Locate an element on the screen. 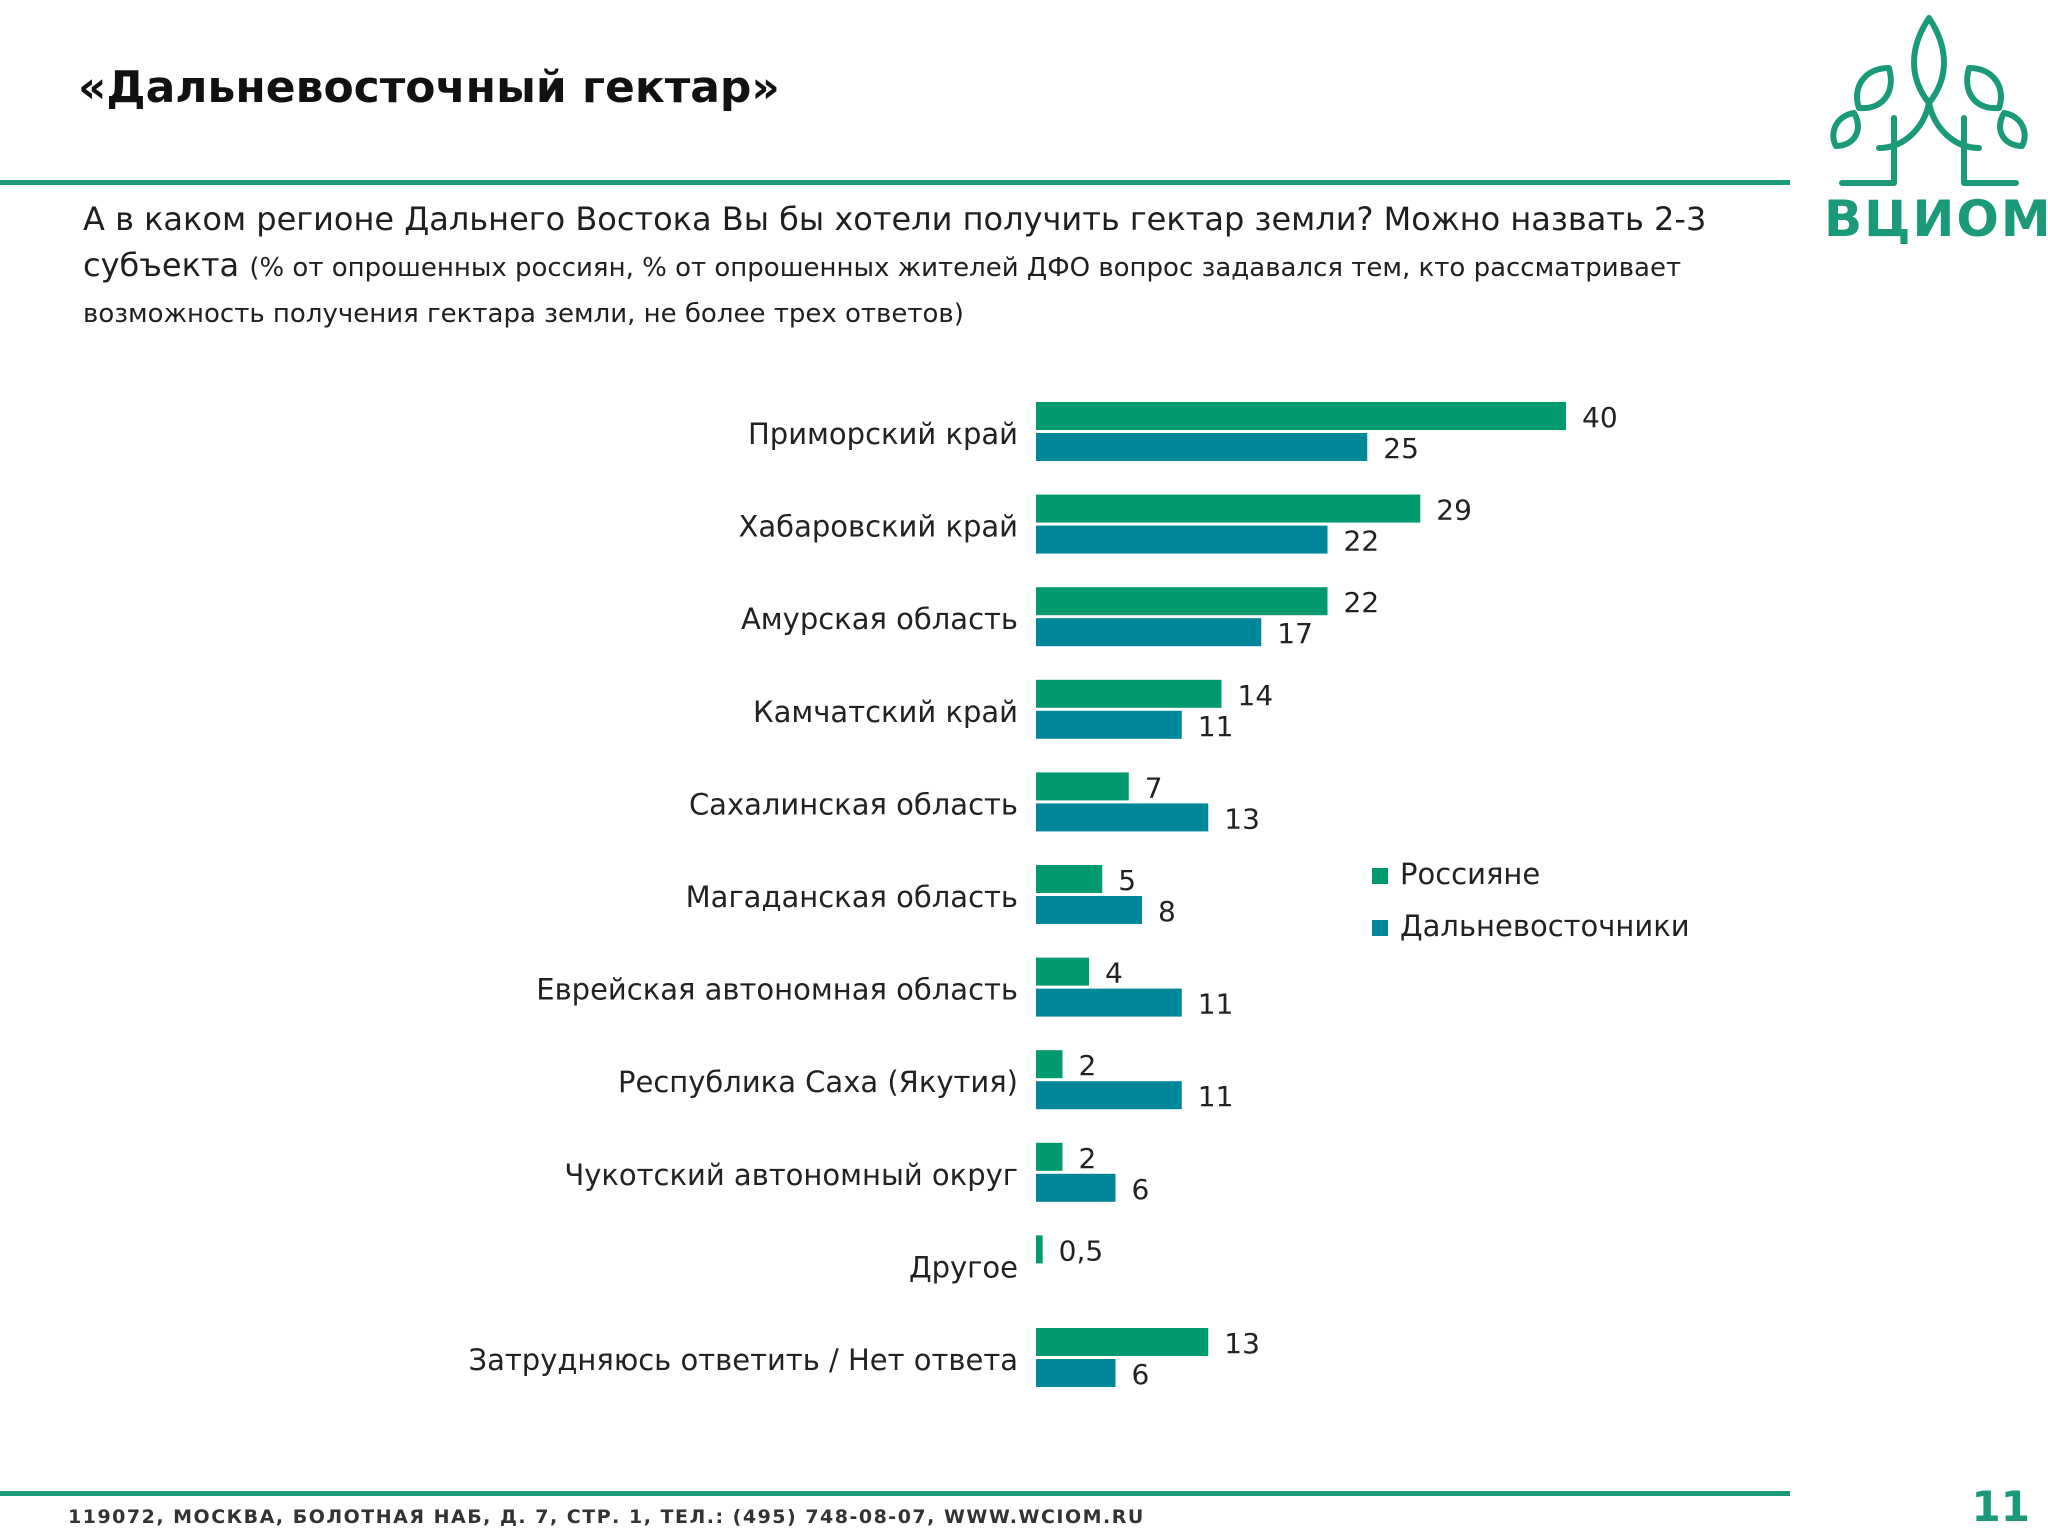 This screenshot has height=1536, width=2048. category-4-value-series-1: 14 is located at coordinates (1256, 695).